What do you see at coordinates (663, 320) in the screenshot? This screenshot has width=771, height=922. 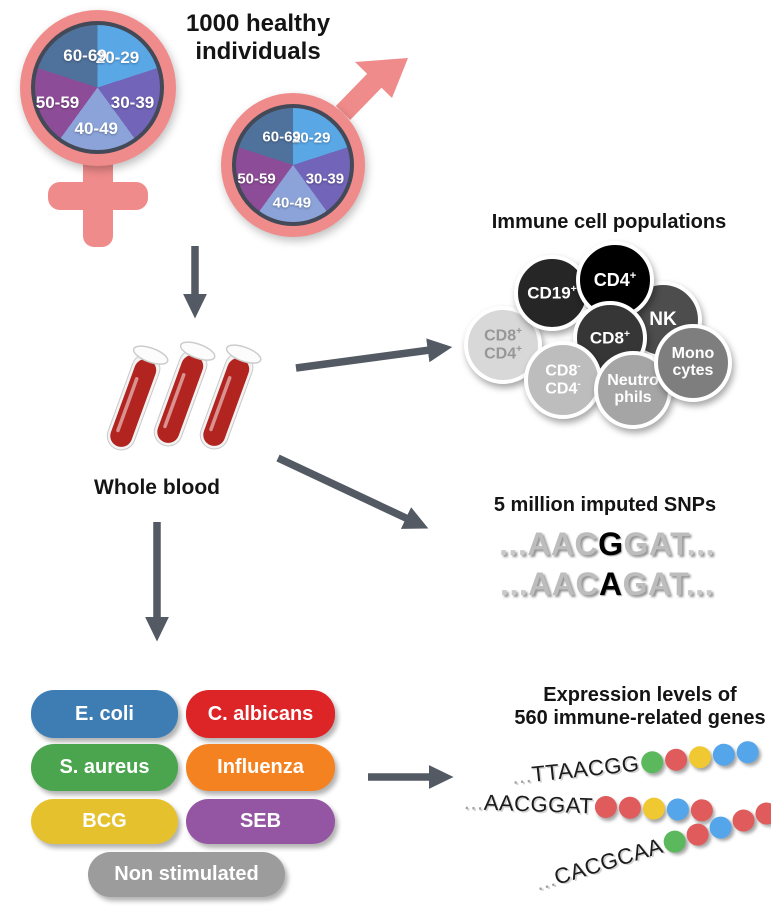 I see `cell-label-line: NK` at bounding box center [663, 320].